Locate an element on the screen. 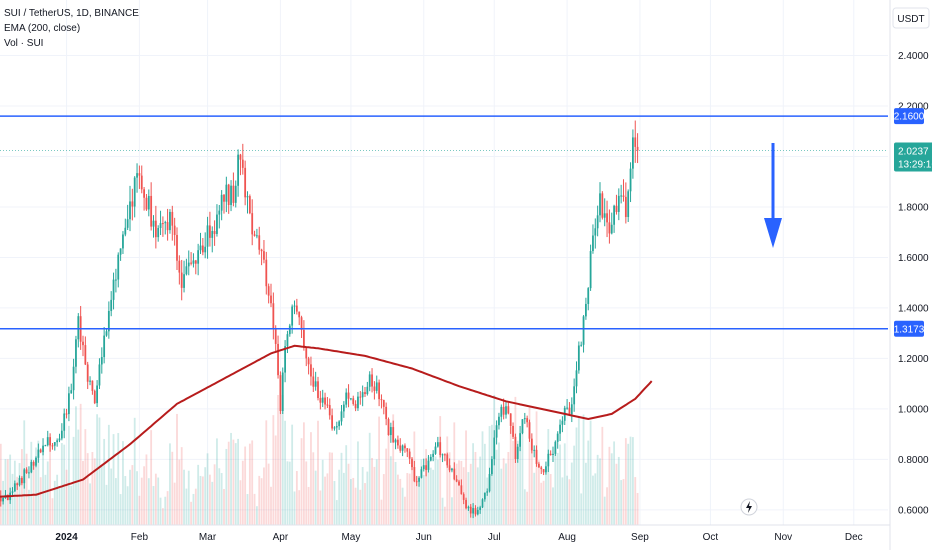  y-tick-label: 1.6000 is located at coordinates (913, 258).